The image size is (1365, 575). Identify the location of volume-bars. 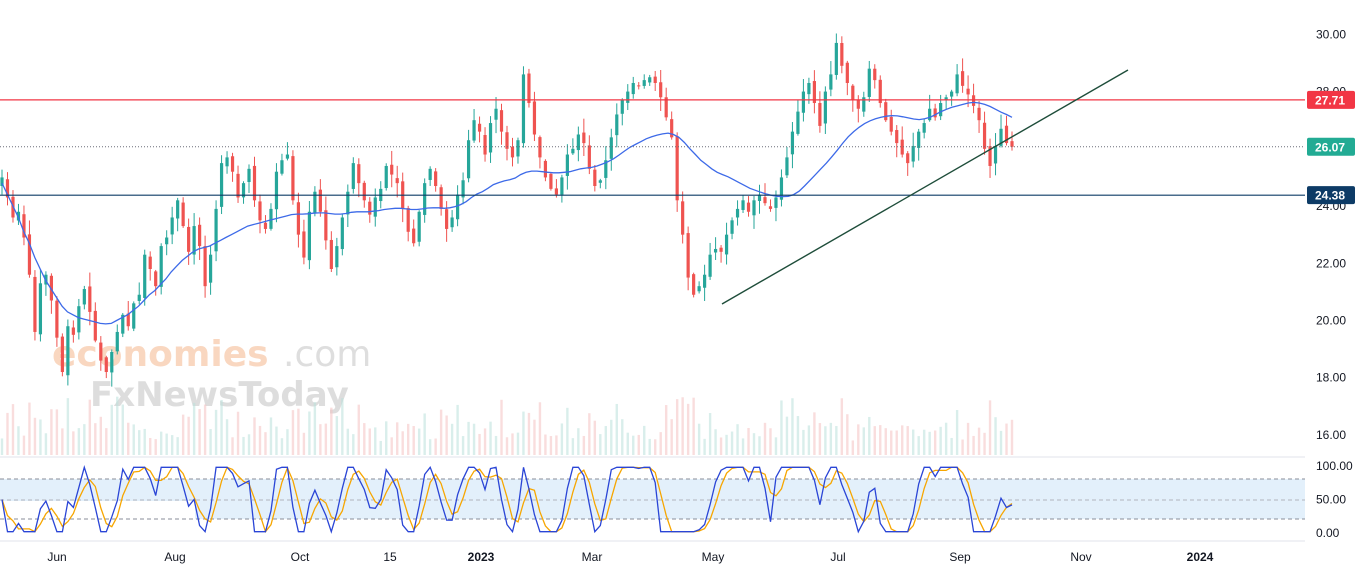
(507, 425).